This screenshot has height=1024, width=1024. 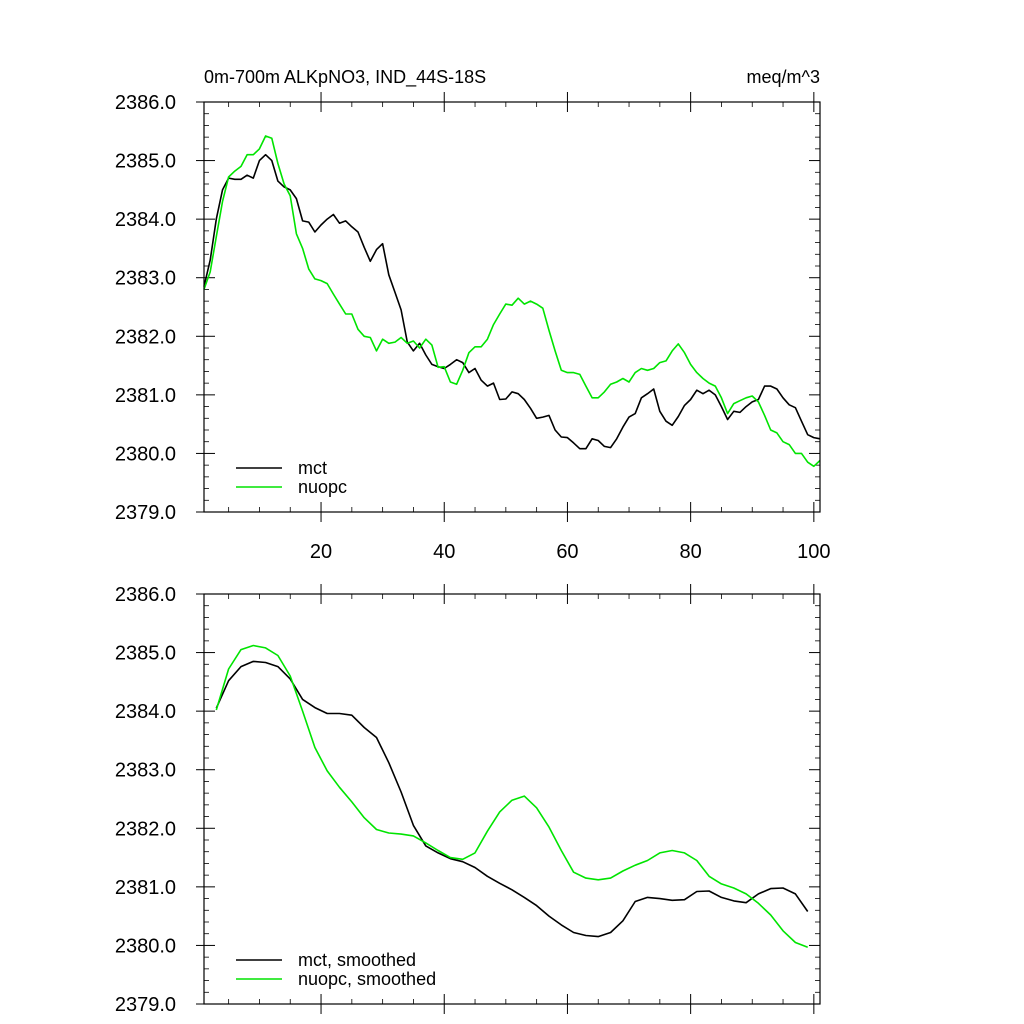 What do you see at coordinates (145, 712) in the screenshot?
I see `bottom-y-tick-label: 2384.0` at bounding box center [145, 712].